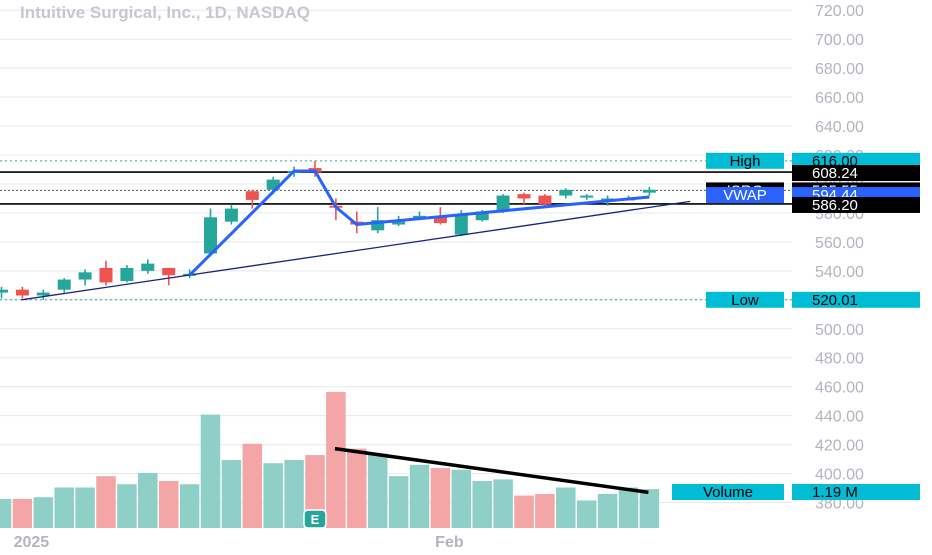  Describe the element at coordinates (449, 542) in the screenshot. I see `x-tick-label: Feb` at that location.